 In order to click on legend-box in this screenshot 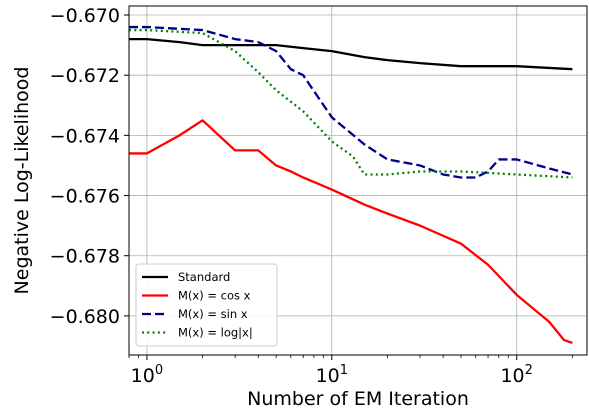, I will do `click(206, 305)`.